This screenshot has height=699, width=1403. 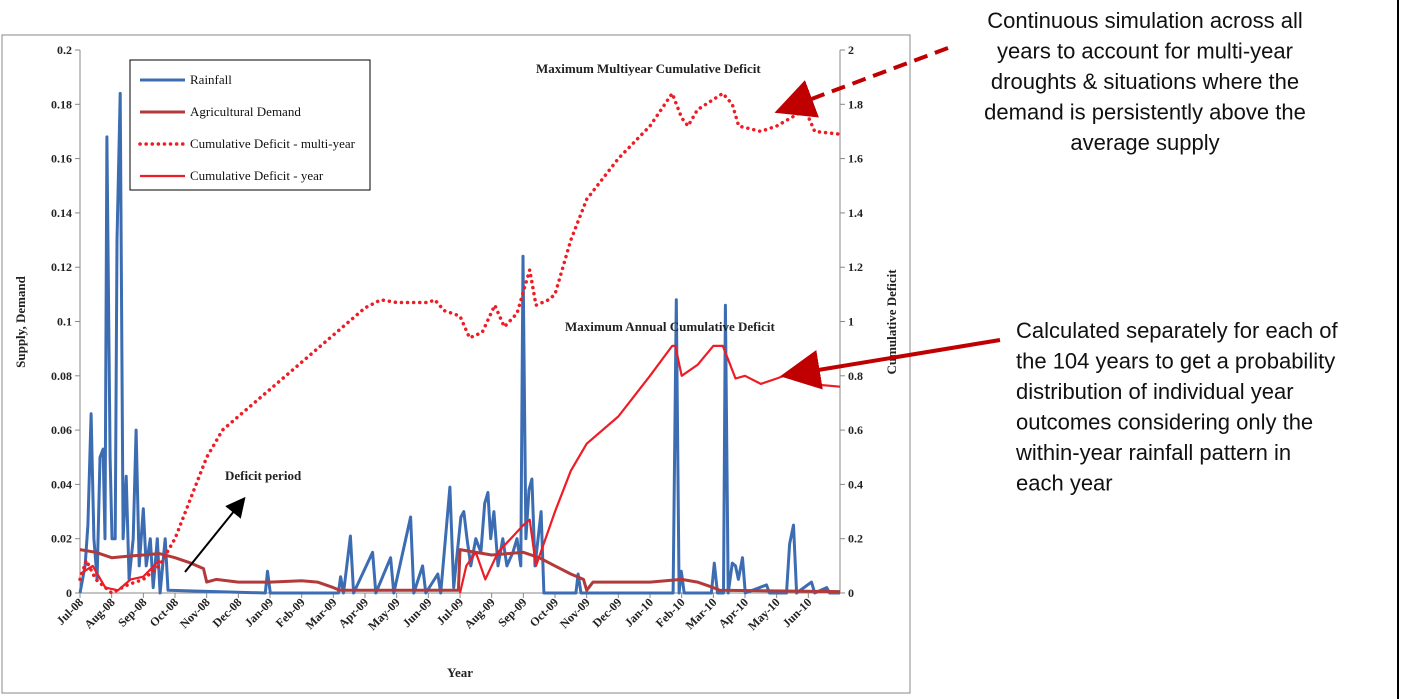 I want to click on y2-tick-label: 0.6, so click(x=855, y=430).